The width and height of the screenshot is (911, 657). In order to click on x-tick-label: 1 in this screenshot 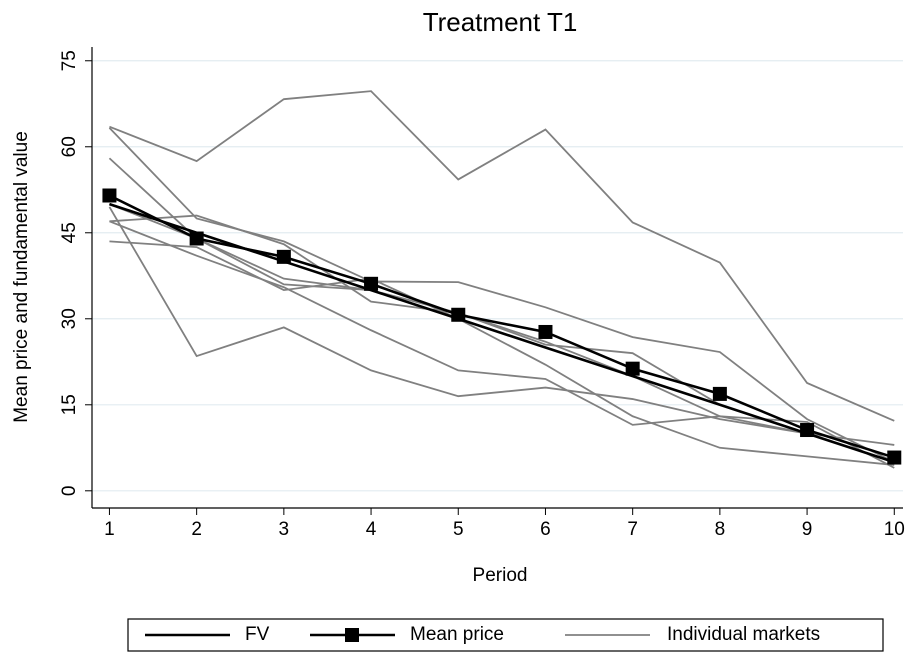, I will do `click(109, 529)`.